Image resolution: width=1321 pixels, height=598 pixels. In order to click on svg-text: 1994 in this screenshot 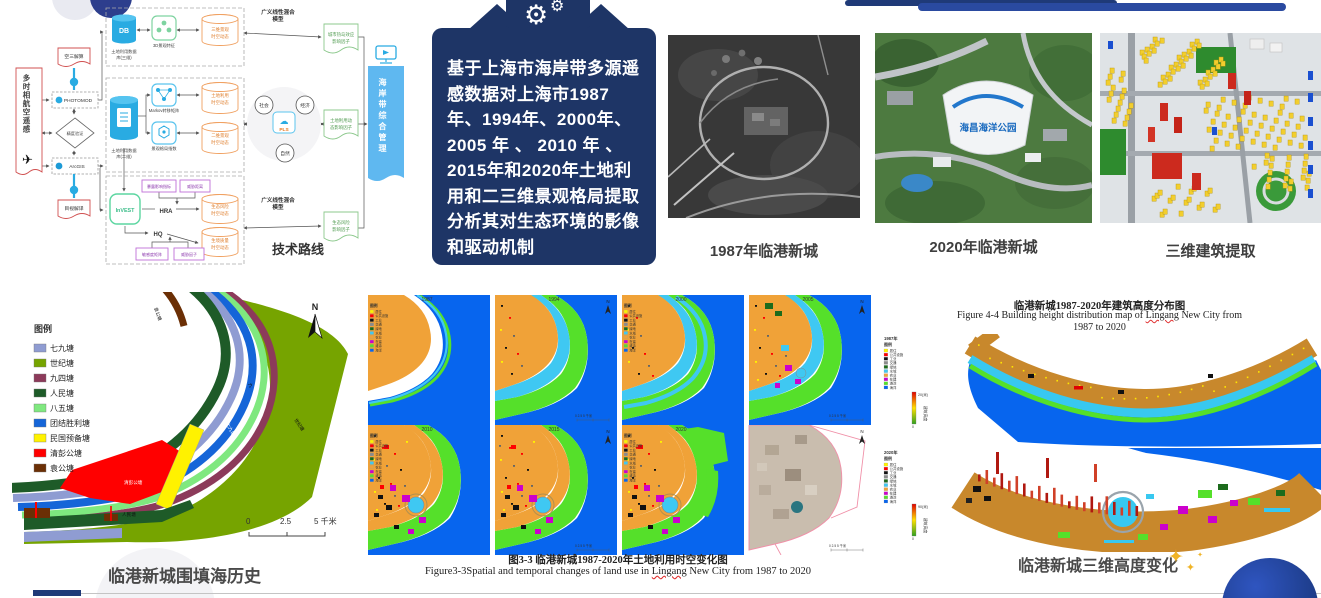, I will do `click(553, 300)`.